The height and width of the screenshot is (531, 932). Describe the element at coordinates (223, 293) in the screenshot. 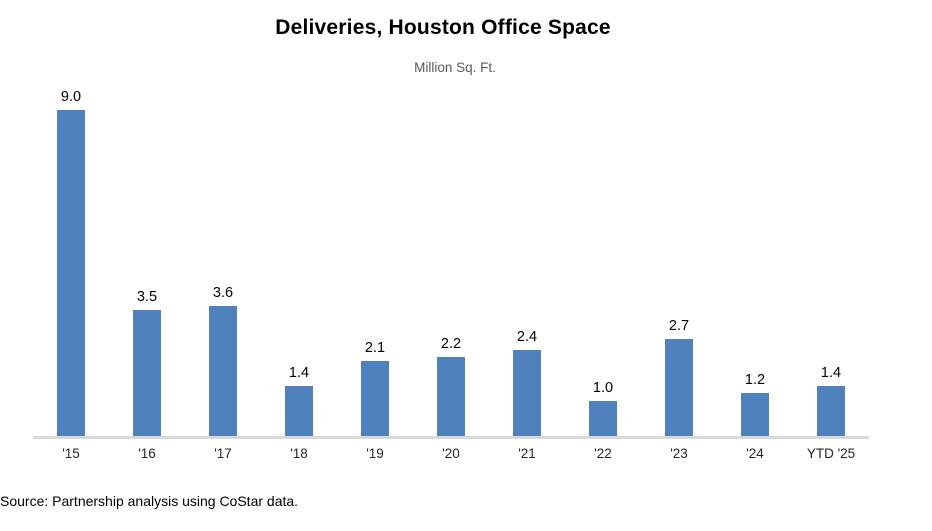

I see `value-label: 3.6` at that location.